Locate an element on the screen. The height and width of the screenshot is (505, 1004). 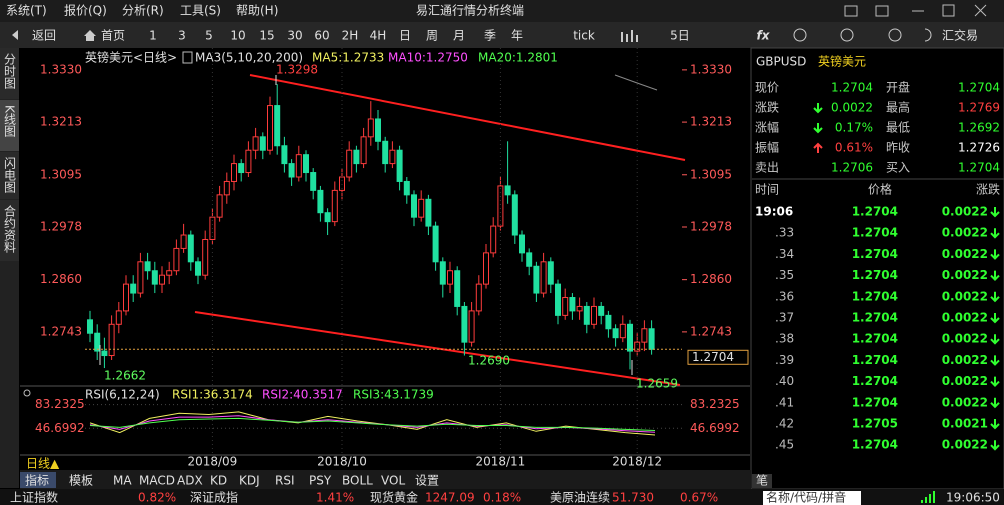
period-button: 1 is located at coordinates (153, 36).